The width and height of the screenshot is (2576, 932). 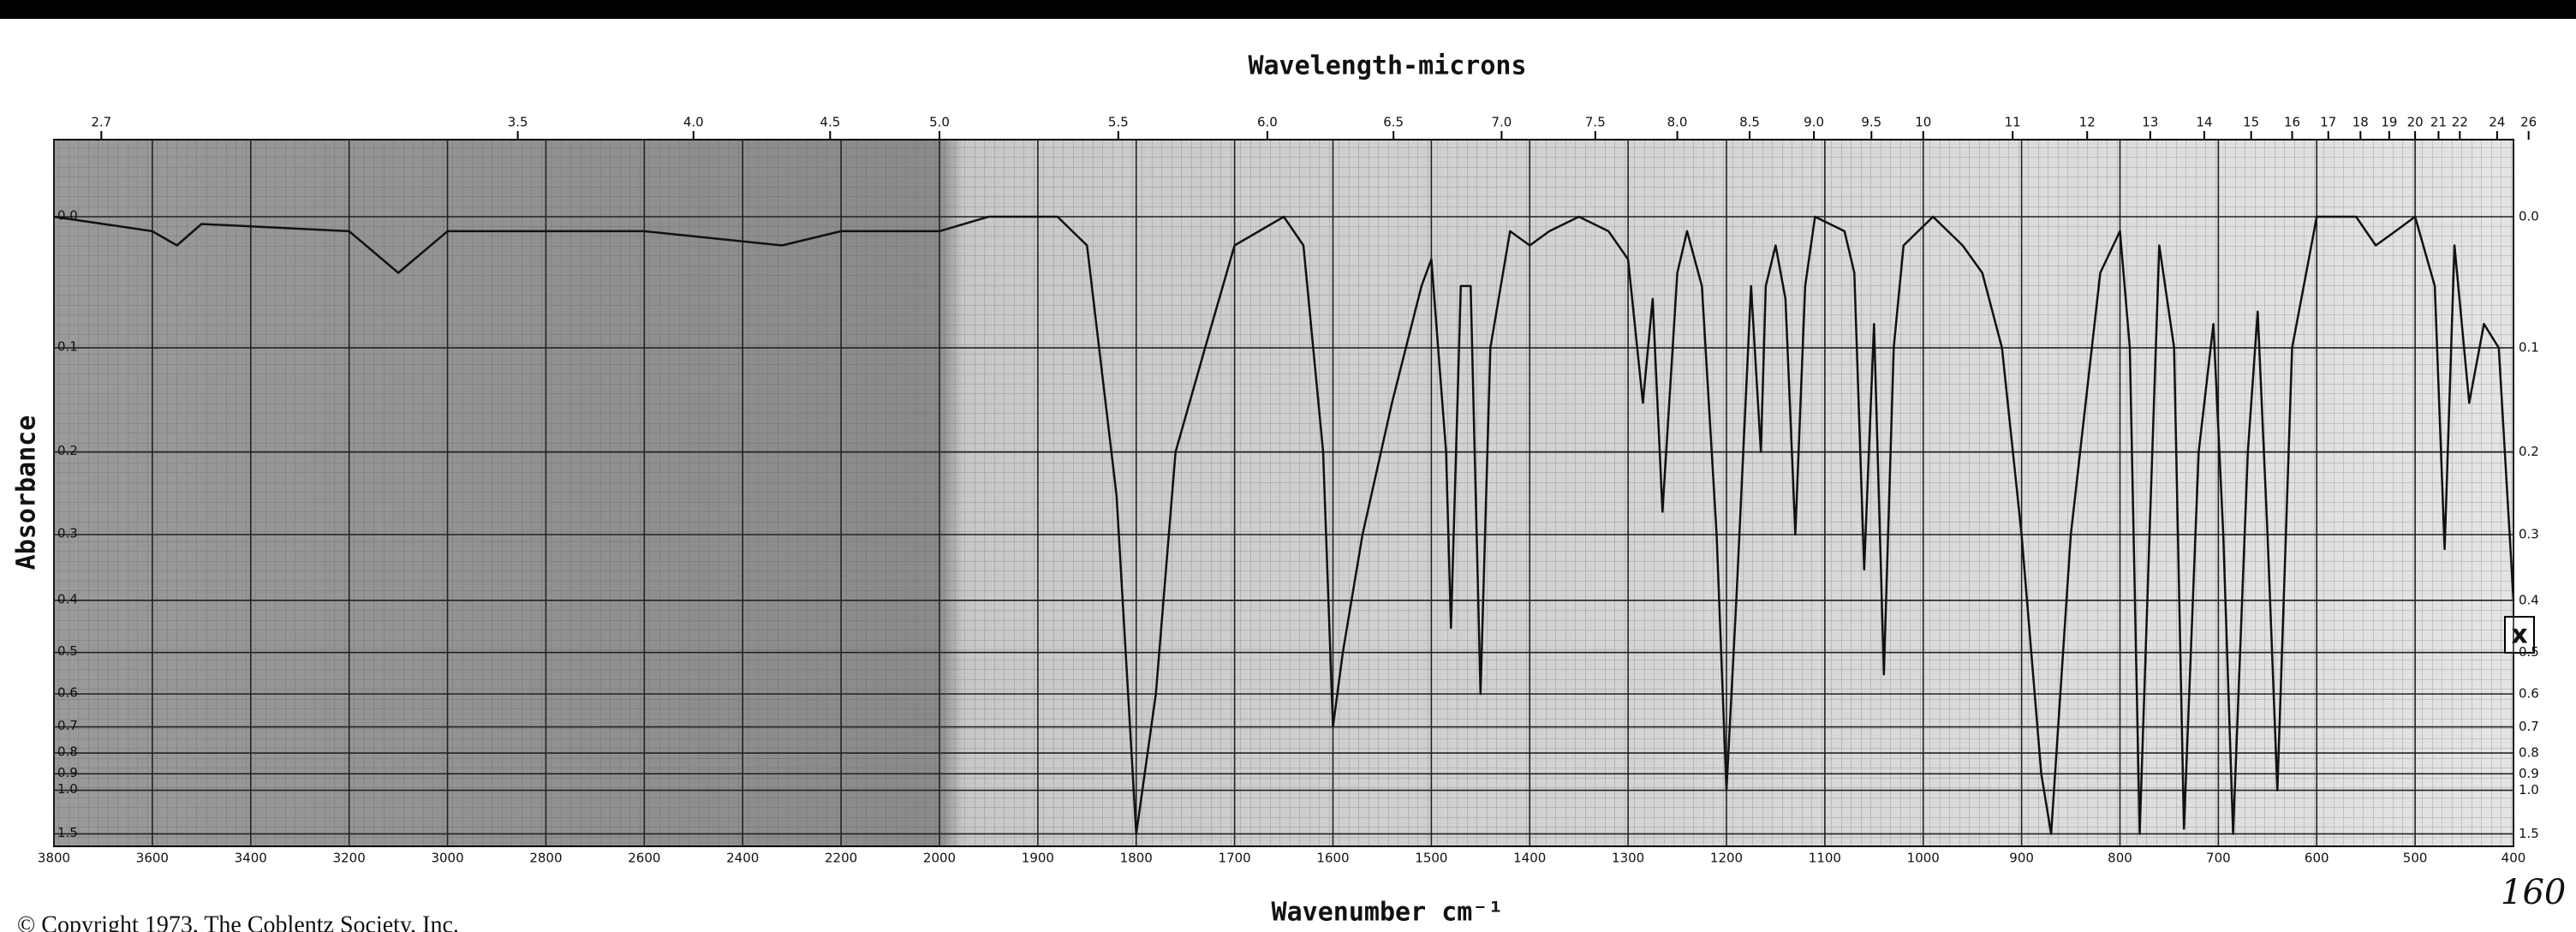 I want to click on top-tick-label: 8.0, so click(x=1678, y=122).